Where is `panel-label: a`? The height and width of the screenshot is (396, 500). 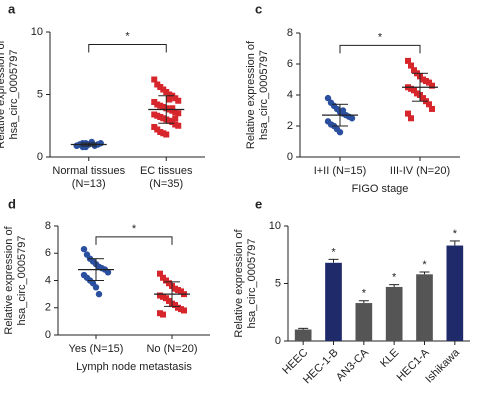 panel-label: a is located at coordinates (12, 8).